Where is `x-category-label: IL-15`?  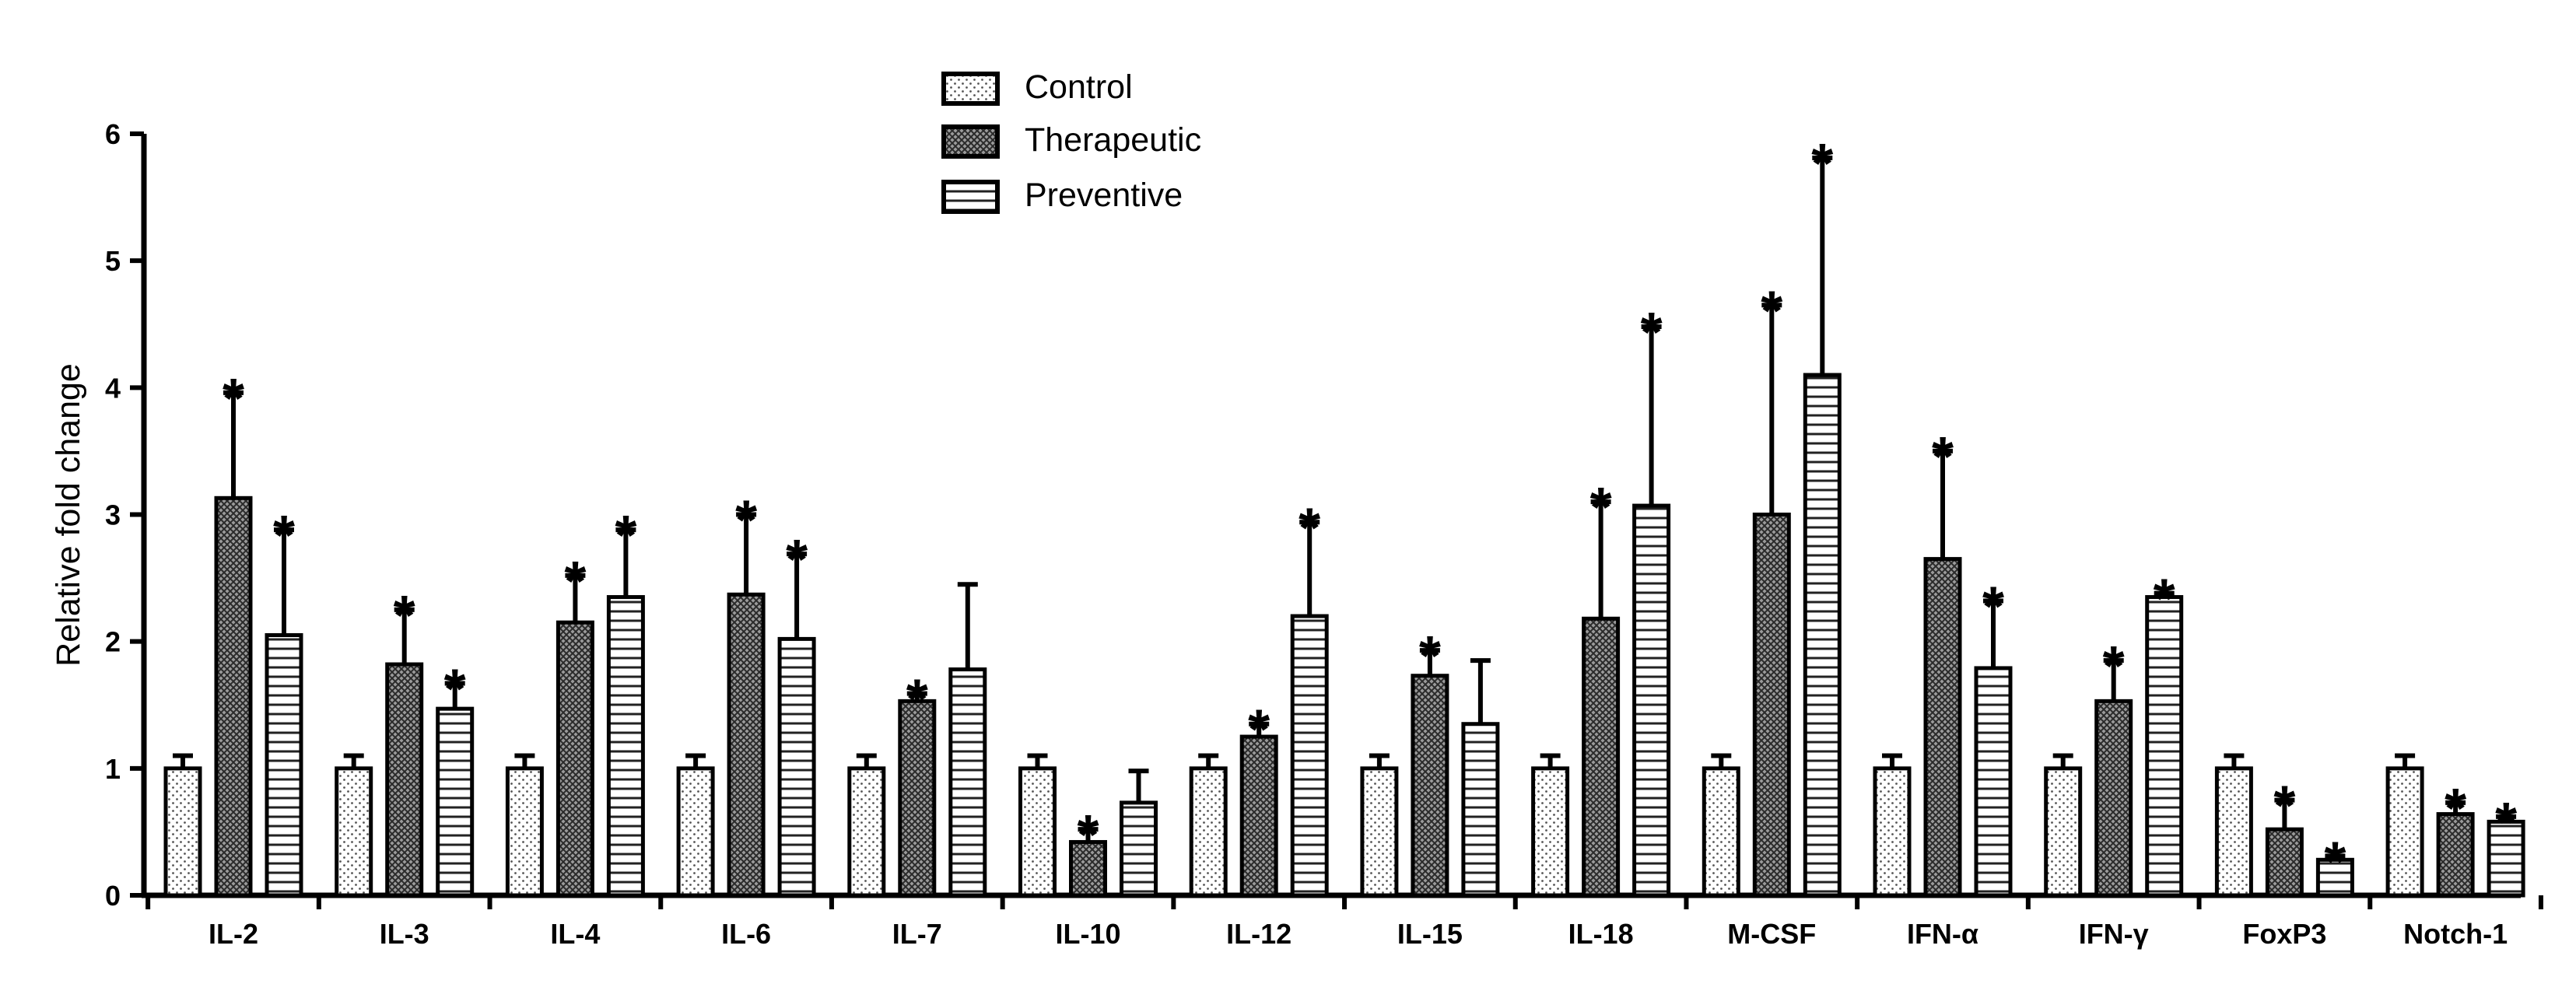
x-category-label: IL-15 is located at coordinates (1430, 934).